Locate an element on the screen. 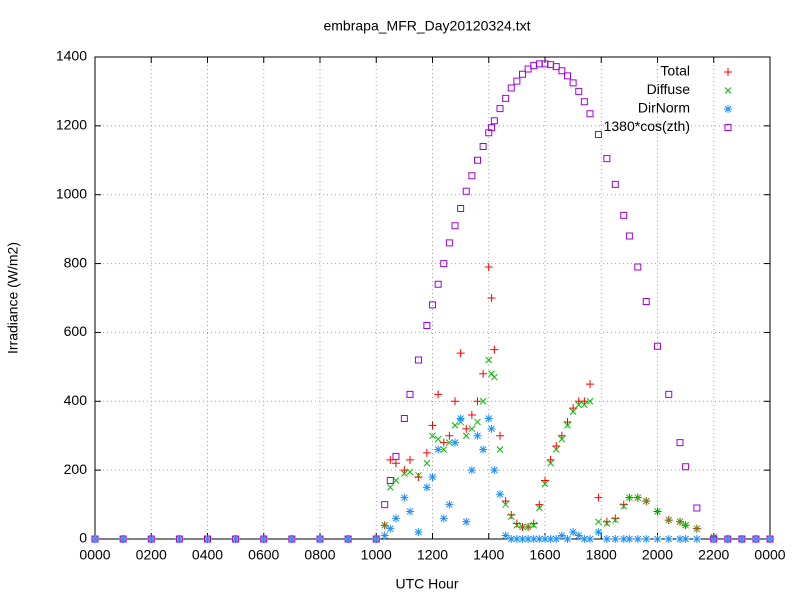  x-tick-label: 0000 is located at coordinates (769, 555).